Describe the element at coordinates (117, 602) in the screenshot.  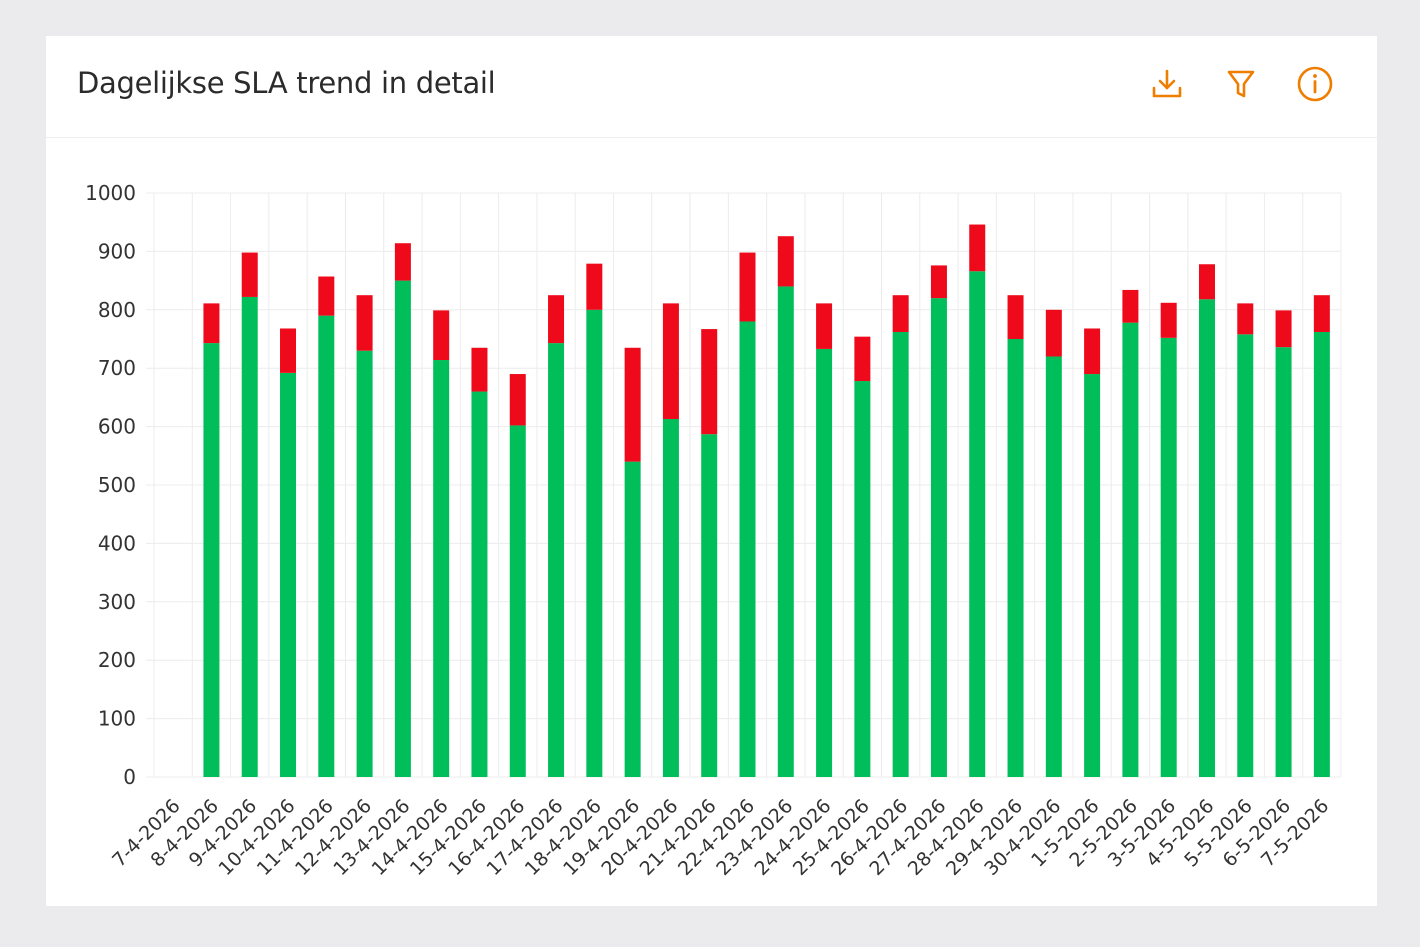
I see `y-tick-label: 300` at that location.